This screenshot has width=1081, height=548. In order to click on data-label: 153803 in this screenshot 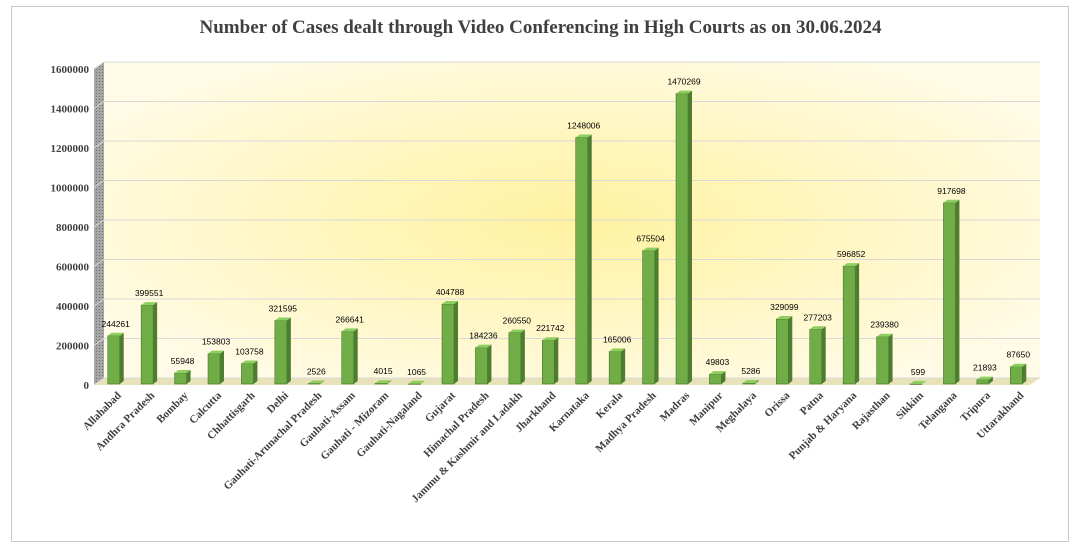, I will do `click(216, 342)`.